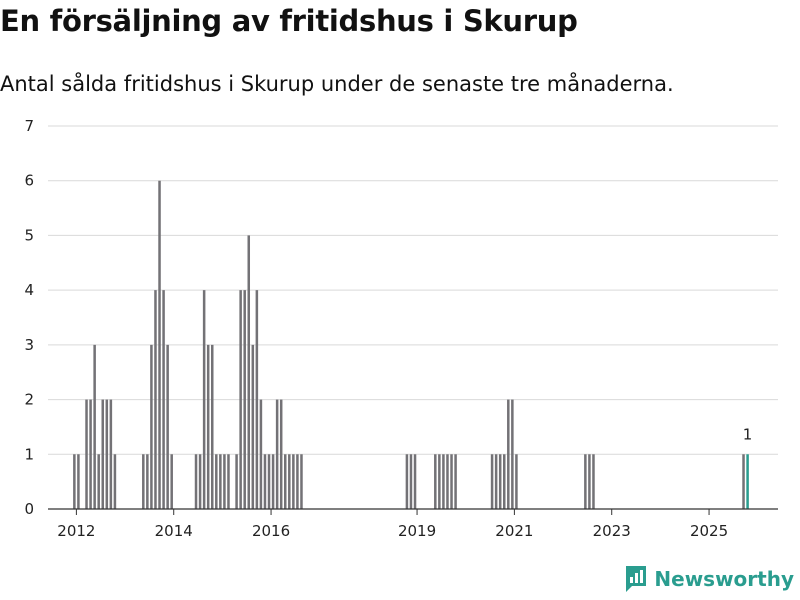 The height and width of the screenshot is (600, 800). Describe the element at coordinates (724, 579) in the screenshot. I see `brand-name: Newsworthy` at that location.